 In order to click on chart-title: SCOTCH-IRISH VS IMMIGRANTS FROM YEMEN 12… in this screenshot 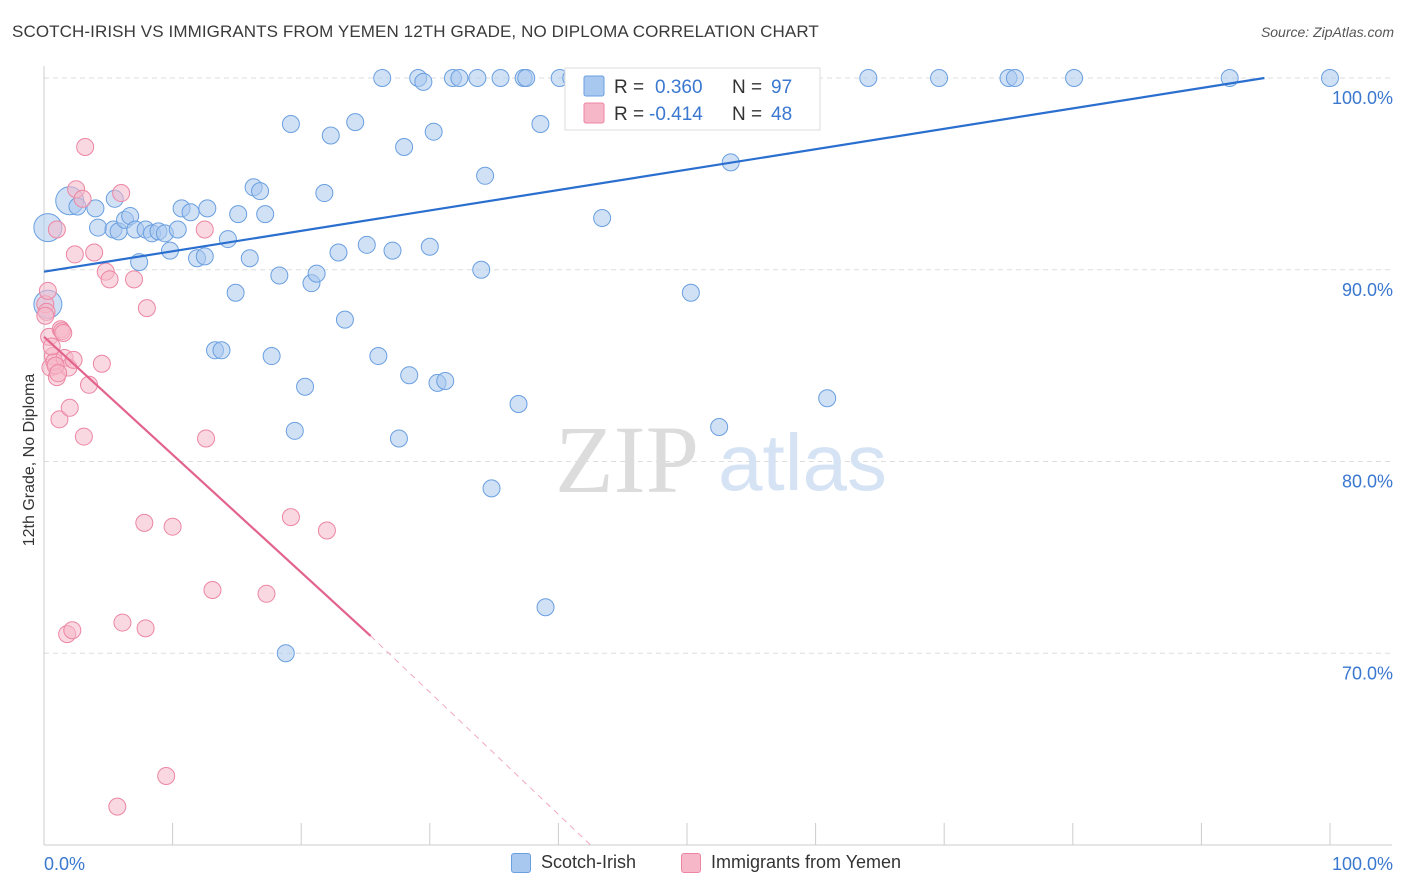, I will do `click(415, 31)`.